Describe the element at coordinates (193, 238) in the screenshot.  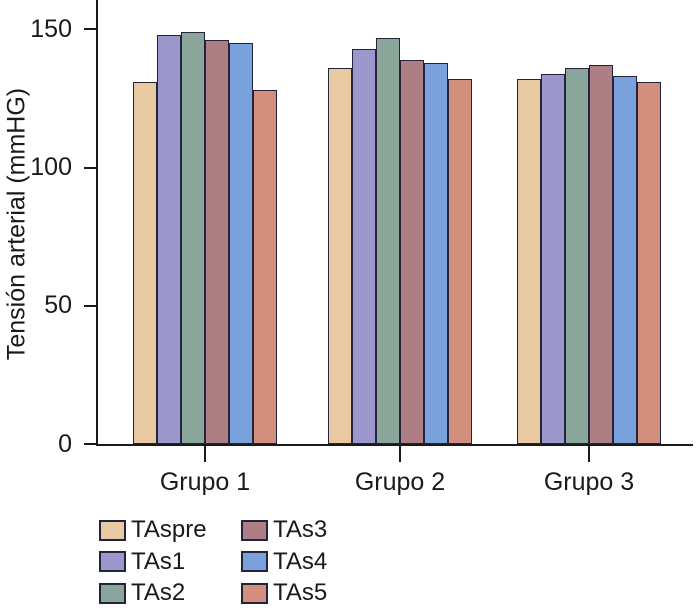
I see `bar-grupo-1-tas2` at that location.